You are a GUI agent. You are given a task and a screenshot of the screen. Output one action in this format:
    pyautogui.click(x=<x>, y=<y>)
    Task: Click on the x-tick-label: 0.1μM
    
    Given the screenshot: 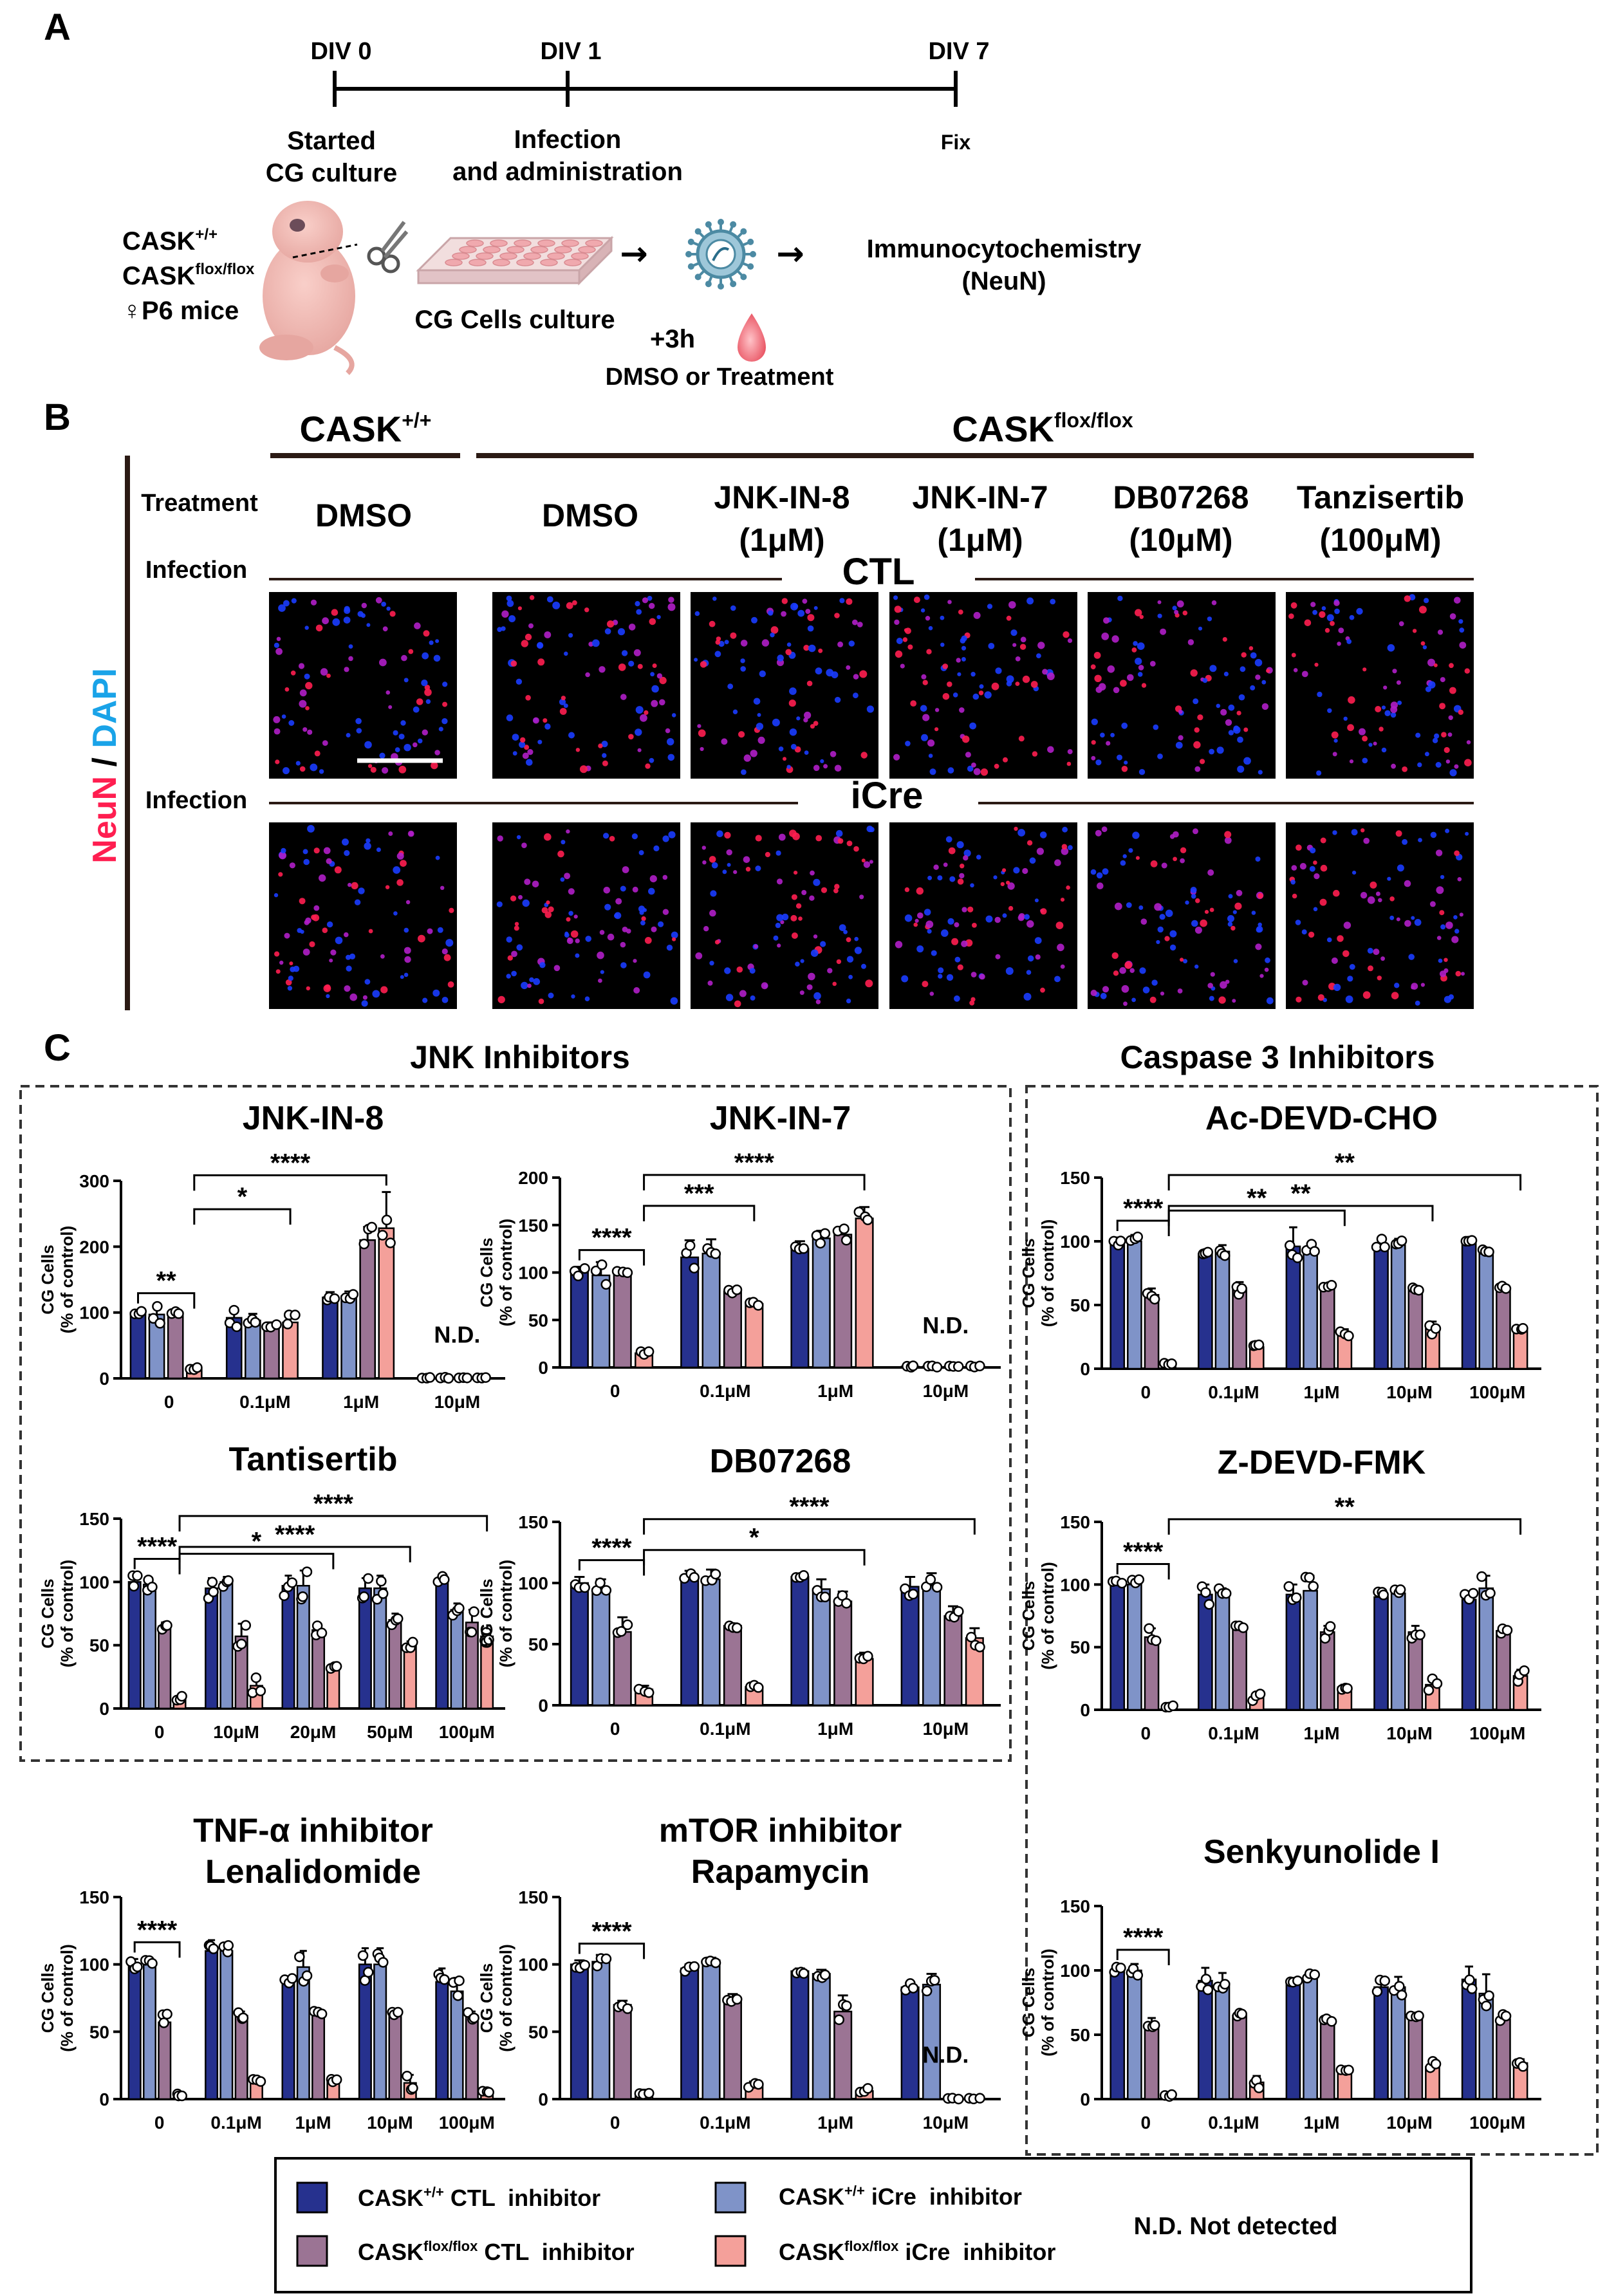 What is the action you would take?
    pyautogui.click(x=725, y=2123)
    